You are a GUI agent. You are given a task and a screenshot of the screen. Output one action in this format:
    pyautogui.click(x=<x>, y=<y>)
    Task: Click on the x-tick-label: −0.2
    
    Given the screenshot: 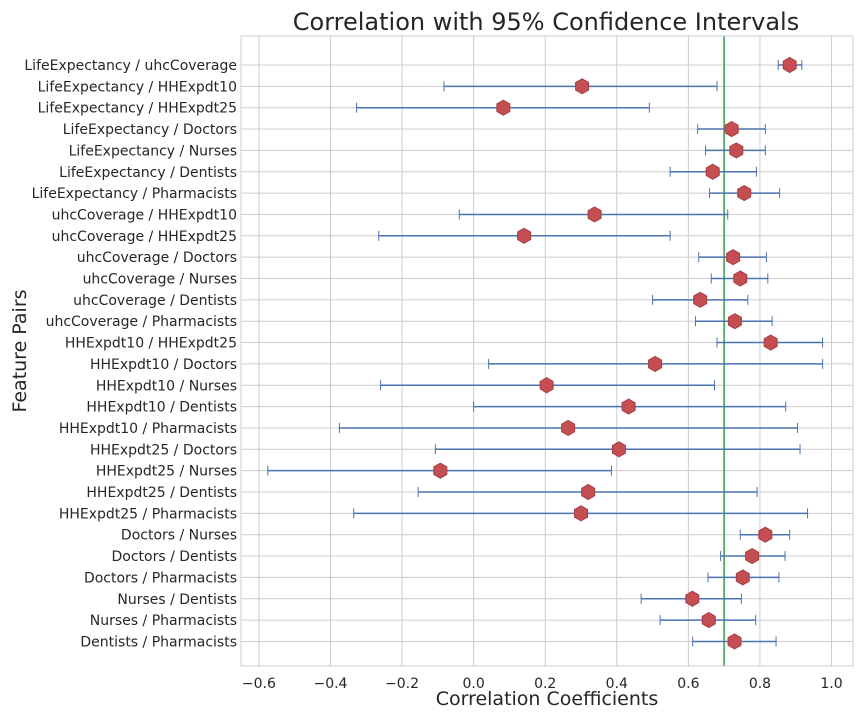 What is the action you would take?
    pyautogui.click(x=402, y=684)
    